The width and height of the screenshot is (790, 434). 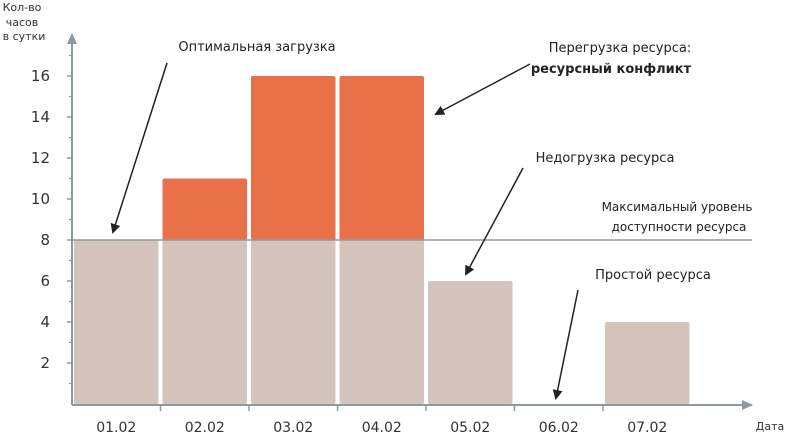 What do you see at coordinates (40, 199) in the screenshot?
I see `y-tick-10: 10` at bounding box center [40, 199].